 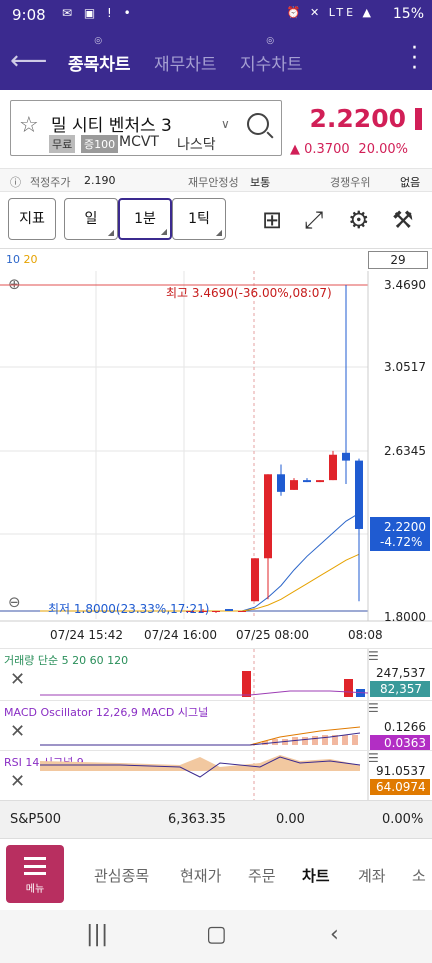 I want to click on volume-tag: 82,357, so click(x=401, y=689).